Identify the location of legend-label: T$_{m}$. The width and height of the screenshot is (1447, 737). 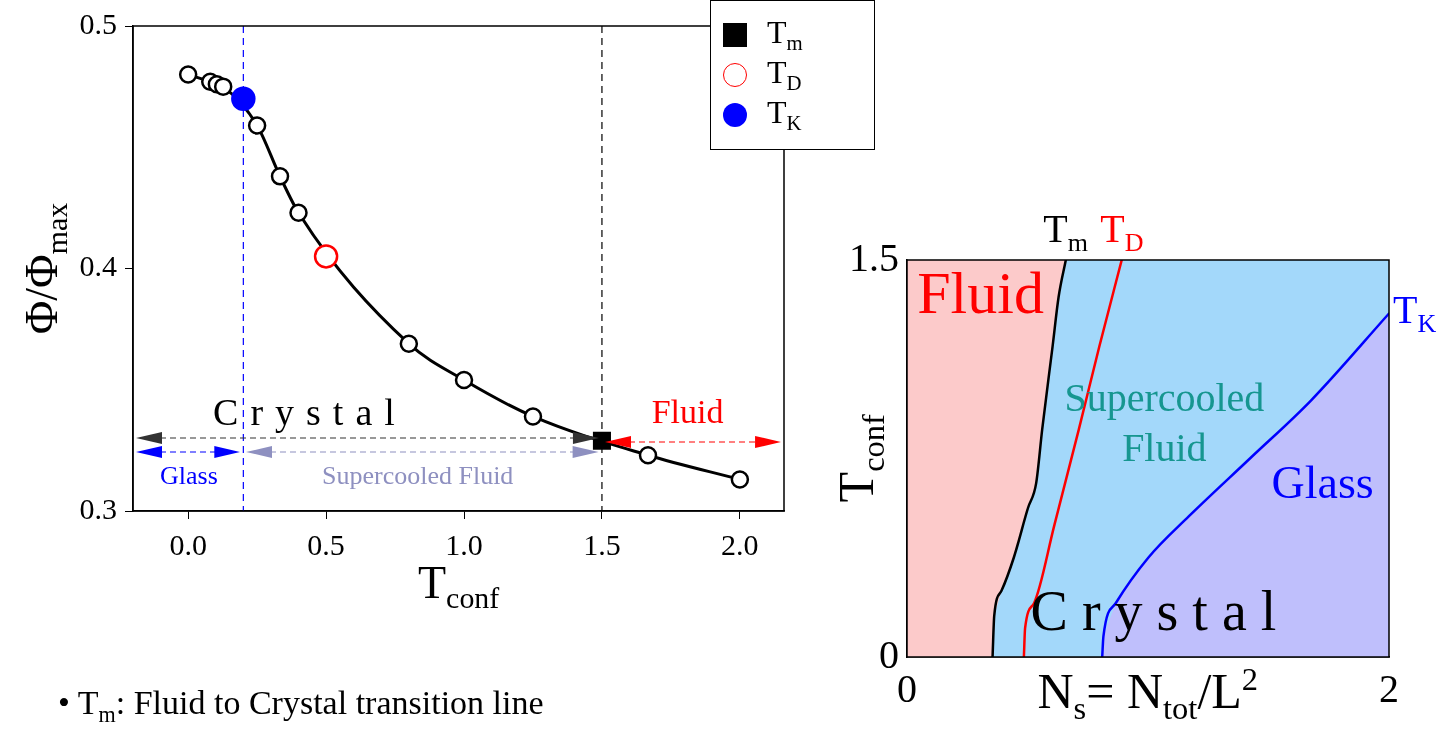
(785, 35).